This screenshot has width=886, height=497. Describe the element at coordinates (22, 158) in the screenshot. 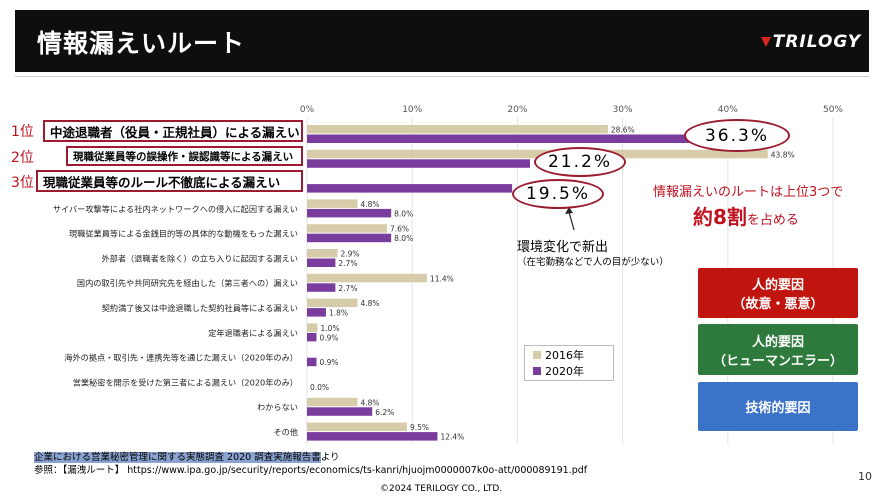

I see `rank-2-label: 2位` at that location.